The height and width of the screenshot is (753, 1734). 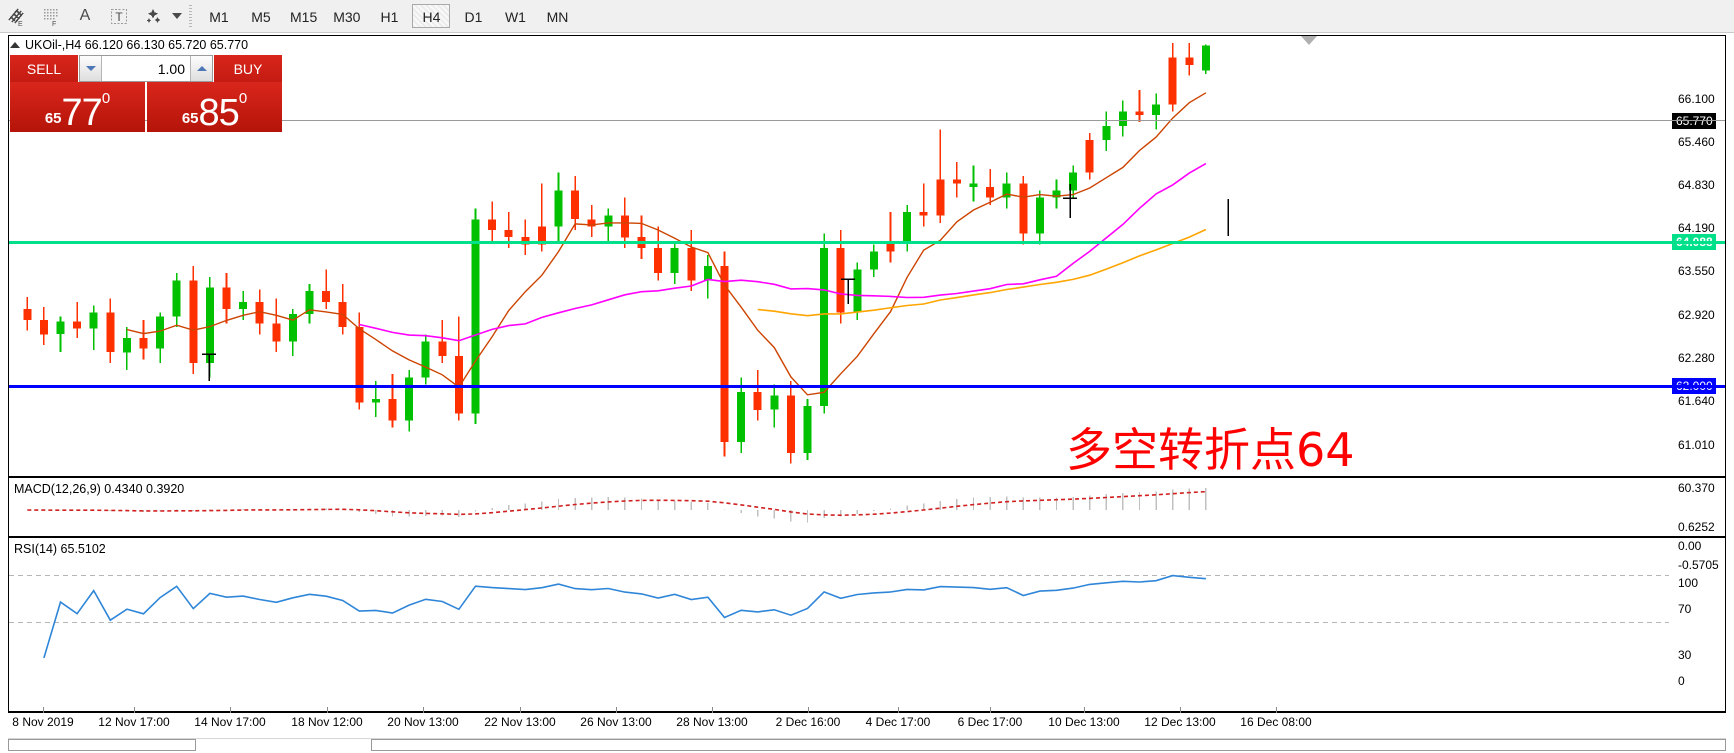 I want to click on price-tick-100: 100, so click(x=1688, y=583).